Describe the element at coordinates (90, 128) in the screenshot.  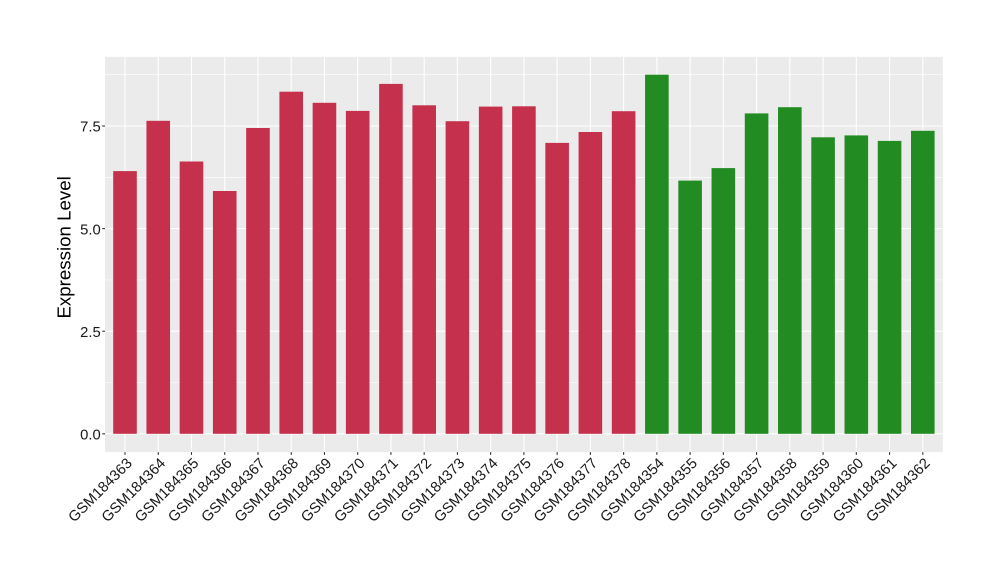
I see `svg-text: 7.5` at that location.